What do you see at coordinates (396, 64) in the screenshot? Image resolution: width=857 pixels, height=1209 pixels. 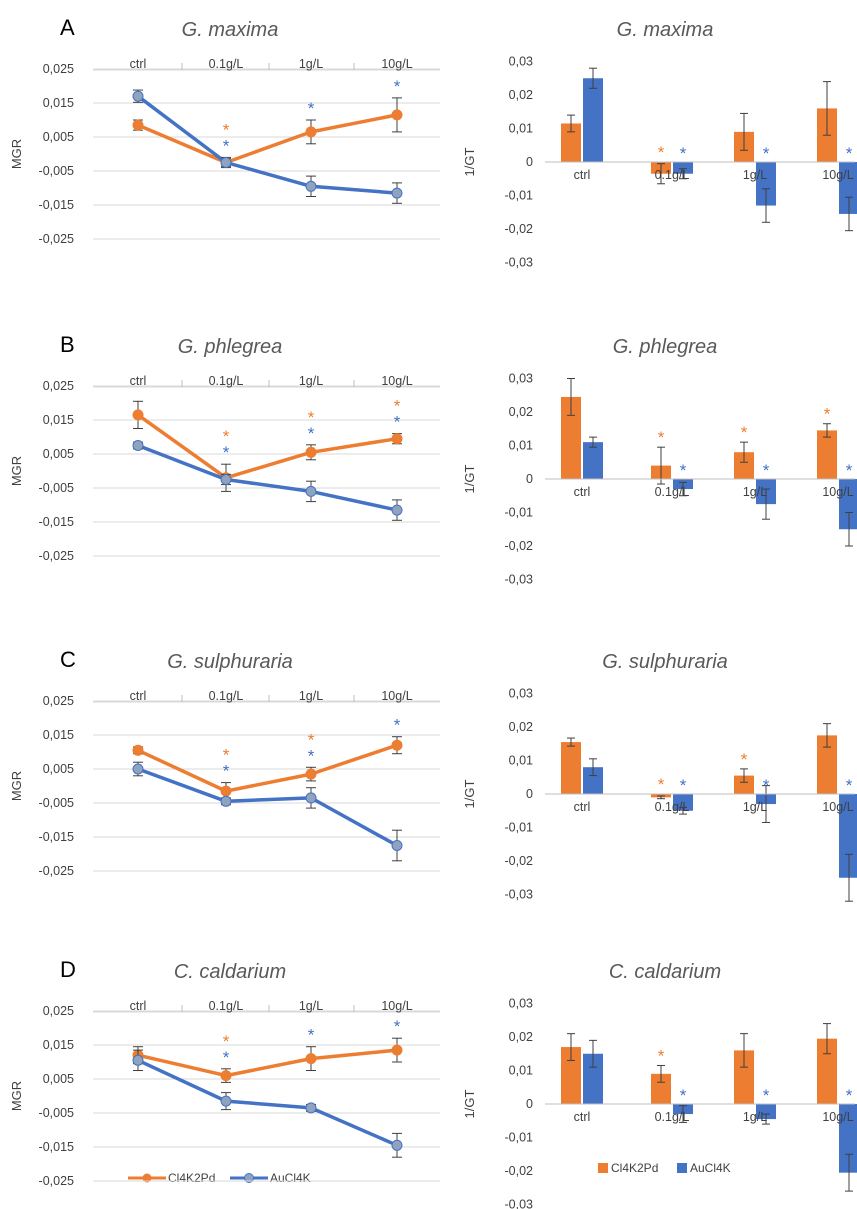 I see `line-category-label: 10g/L` at bounding box center [396, 64].